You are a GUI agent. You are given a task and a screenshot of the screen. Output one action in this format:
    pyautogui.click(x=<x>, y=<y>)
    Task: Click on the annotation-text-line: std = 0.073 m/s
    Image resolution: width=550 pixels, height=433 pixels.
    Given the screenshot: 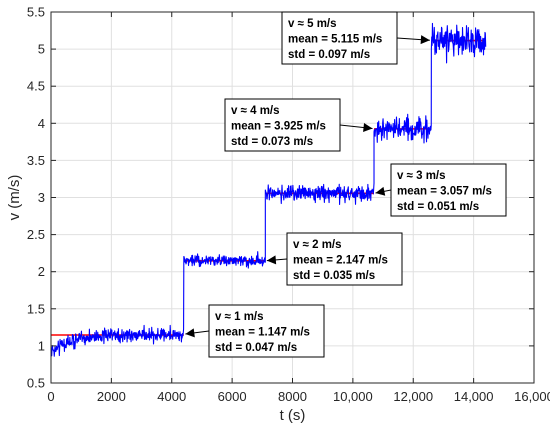 What is the action you would take?
    pyautogui.click(x=272, y=142)
    